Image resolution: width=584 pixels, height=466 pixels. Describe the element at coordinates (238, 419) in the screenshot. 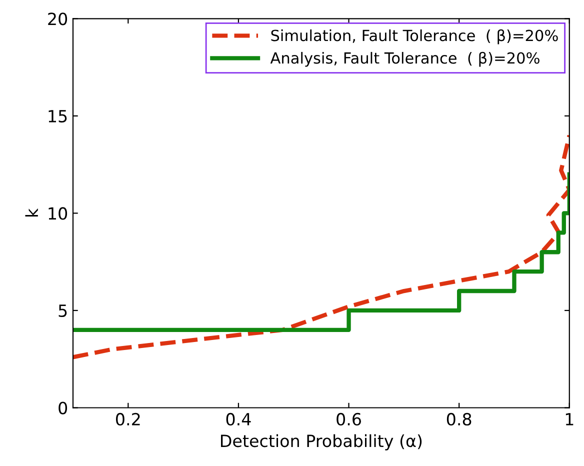

I see `x-tick-label: 0.4` at that location.